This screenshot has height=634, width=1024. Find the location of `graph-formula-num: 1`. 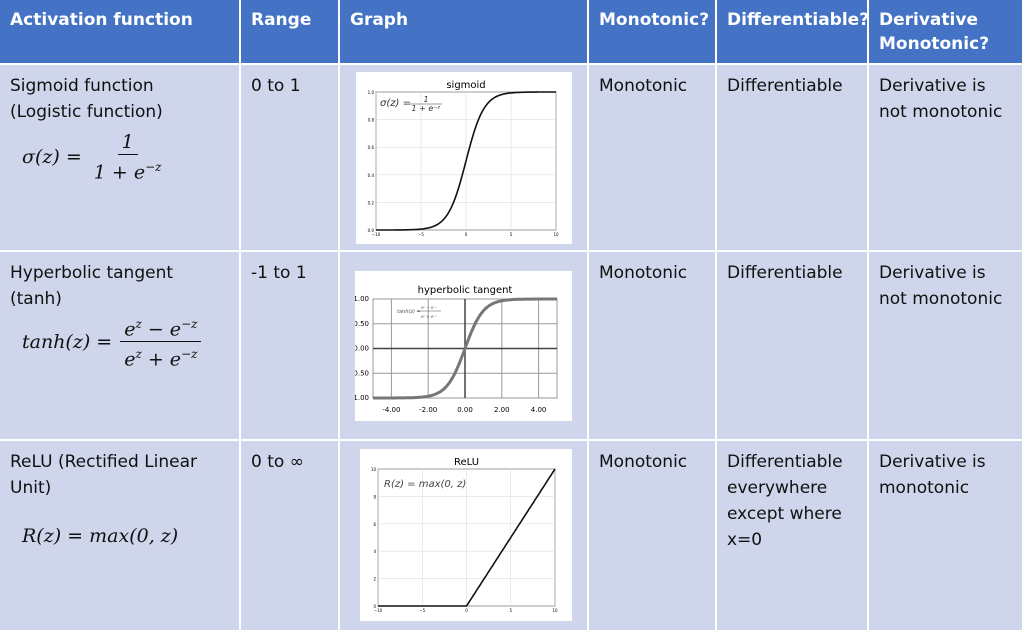

graph-formula-num: 1 is located at coordinates (425, 99).